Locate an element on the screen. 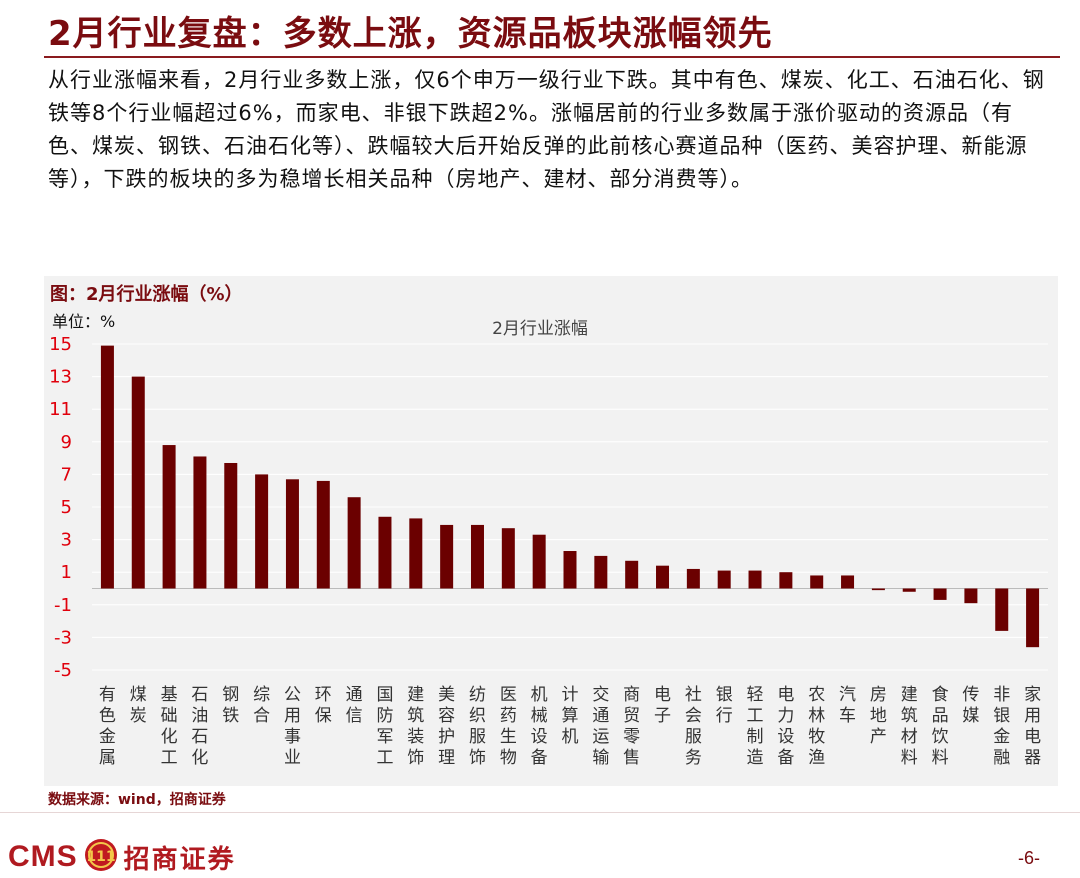 The image size is (1080, 878). y-tick-label: 9 is located at coordinates (66, 442).